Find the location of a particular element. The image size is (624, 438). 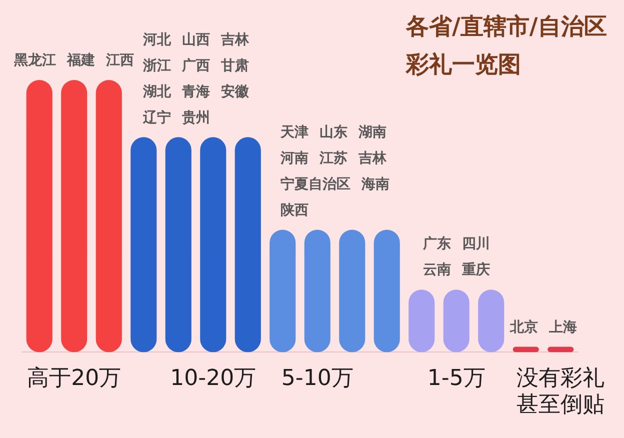

x-tick-label: 高于20万 is located at coordinates (74, 379).